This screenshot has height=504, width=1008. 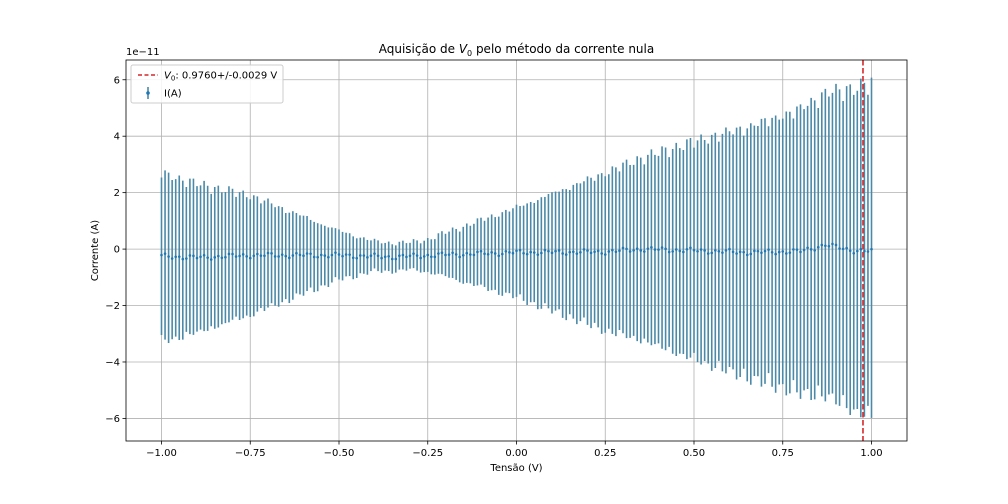 I want to click on legend: V0: 0.9760+/-0.0029 V I(A), so click(x=207, y=84).